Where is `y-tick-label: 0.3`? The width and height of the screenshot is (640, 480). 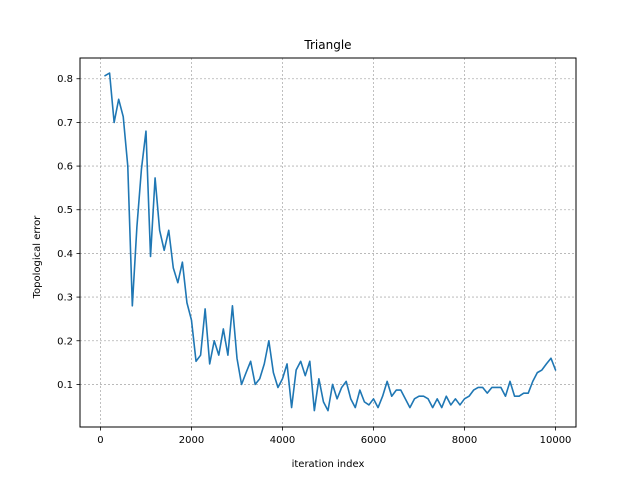
y-tick-label: 0.3 is located at coordinates (65, 298).